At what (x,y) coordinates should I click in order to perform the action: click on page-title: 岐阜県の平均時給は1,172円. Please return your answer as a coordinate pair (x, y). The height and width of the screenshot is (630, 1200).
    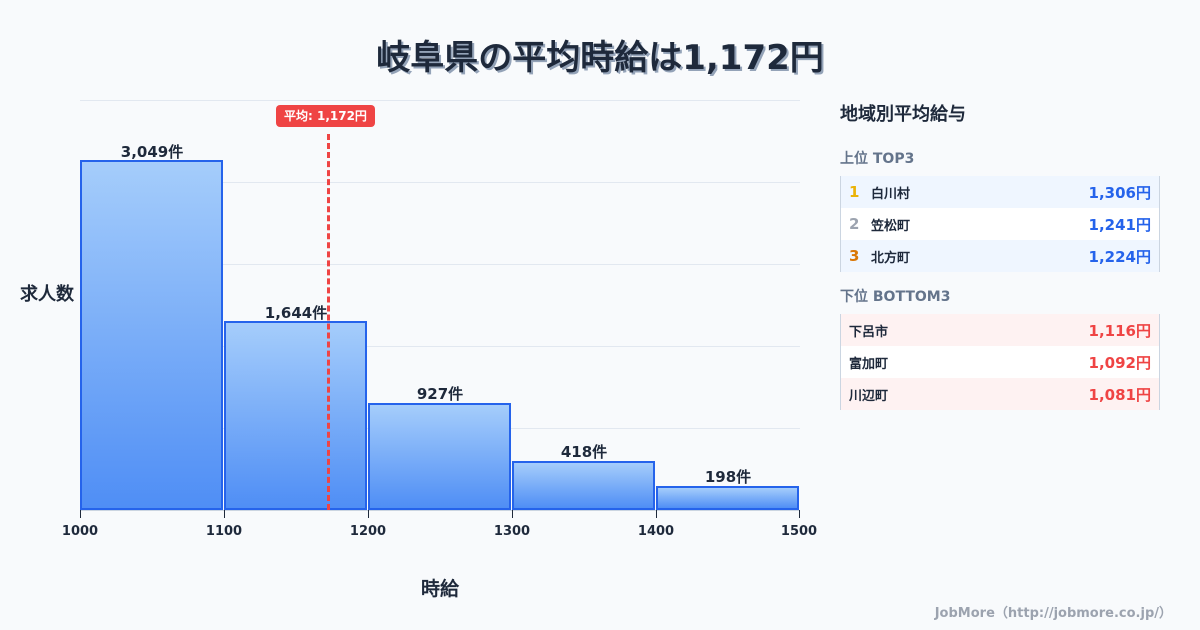
    Looking at the image, I should click on (600, 58).